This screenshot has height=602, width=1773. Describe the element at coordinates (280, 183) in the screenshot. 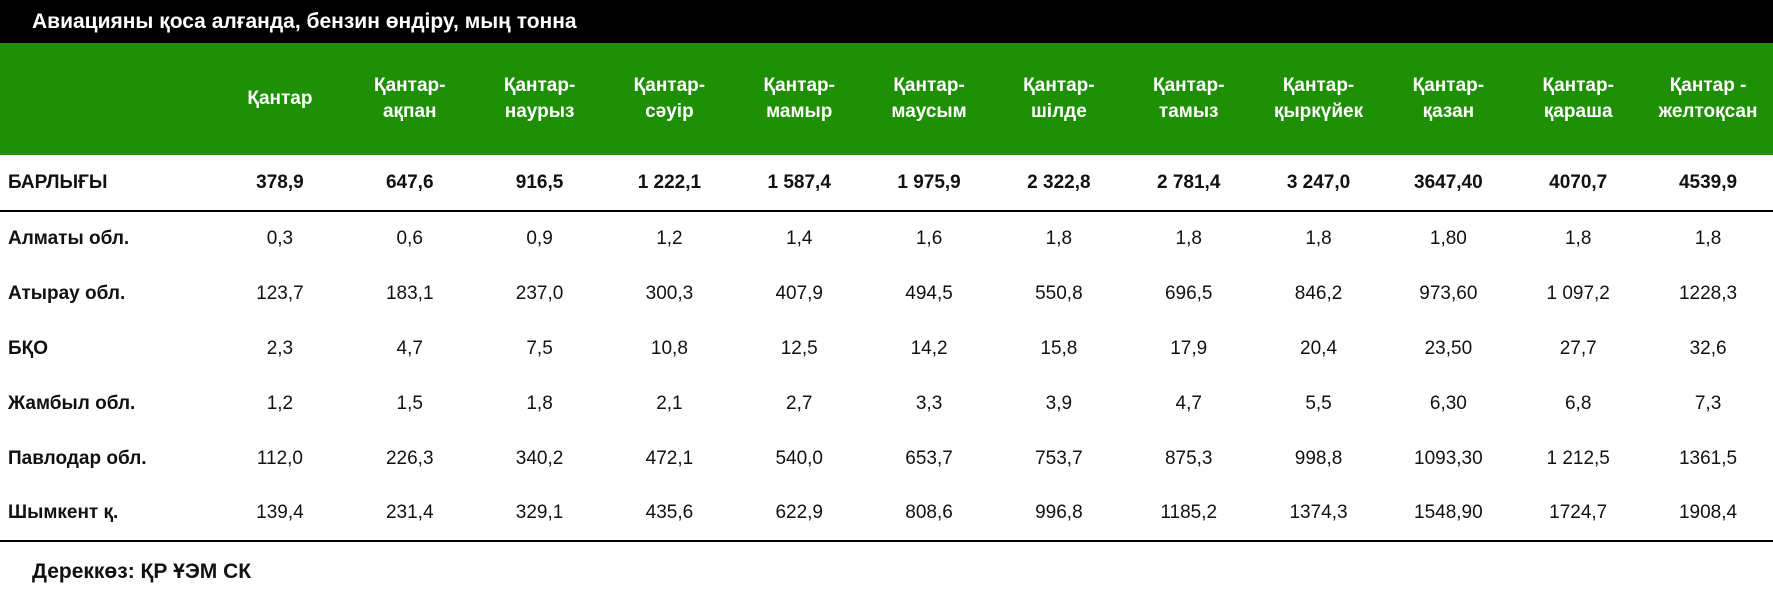

I see `table-cell: 378,9` at that location.